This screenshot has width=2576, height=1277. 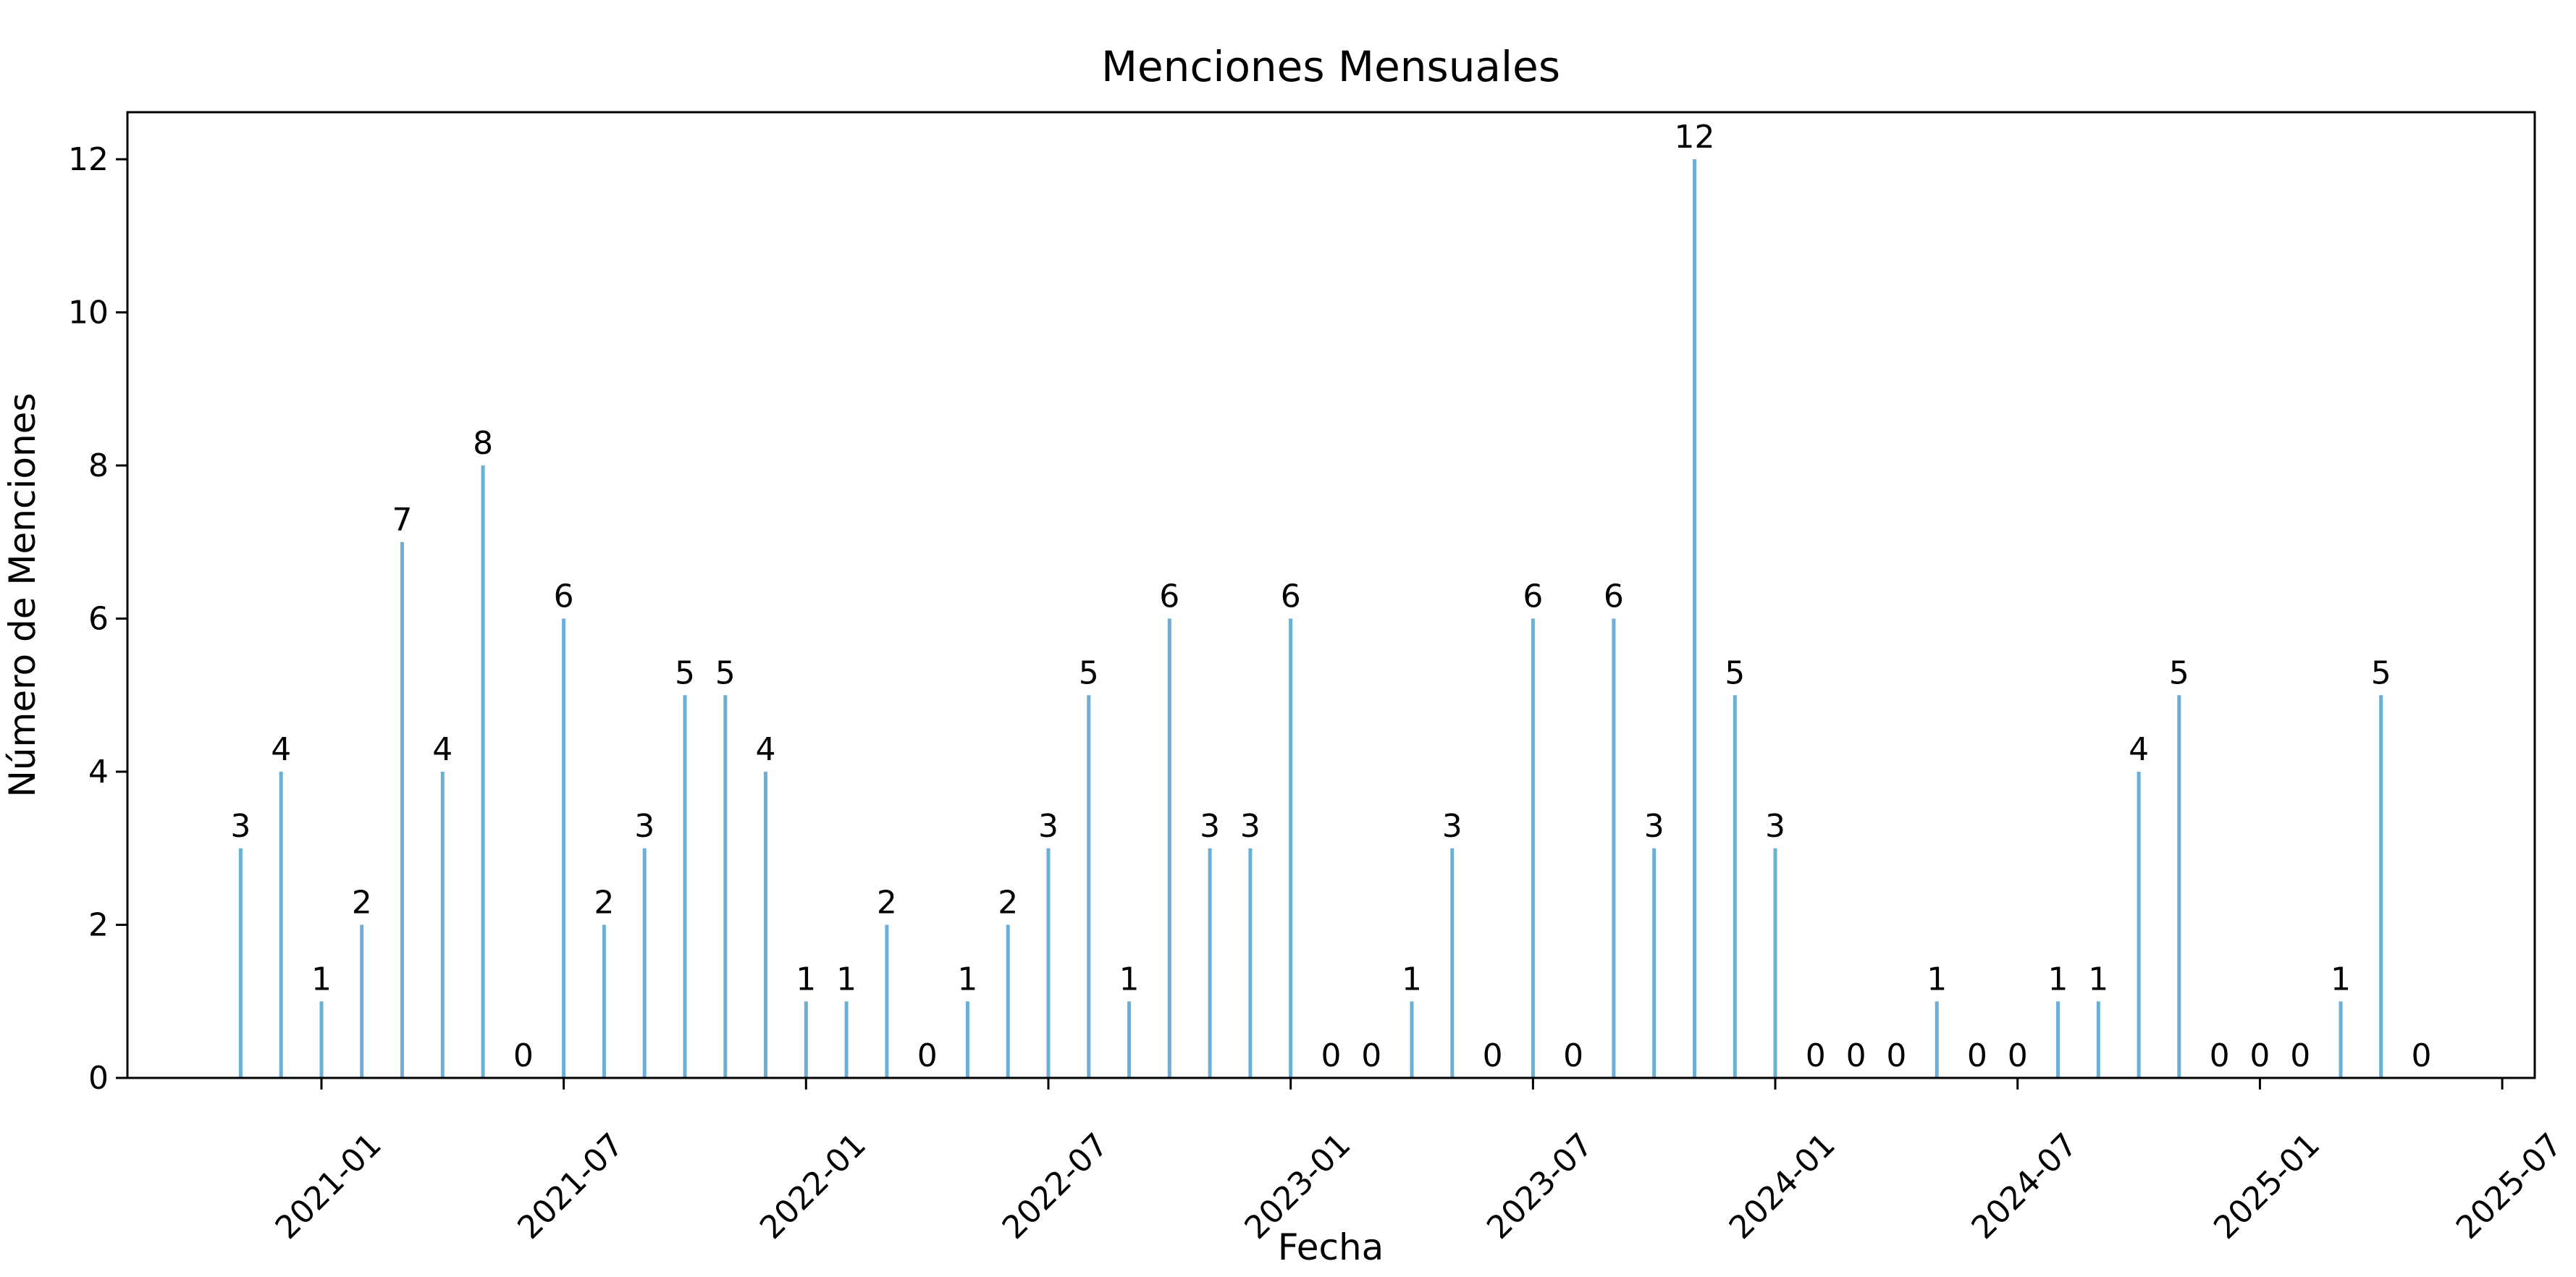 I want to click on bar-value-label: 7, so click(x=402, y=520).